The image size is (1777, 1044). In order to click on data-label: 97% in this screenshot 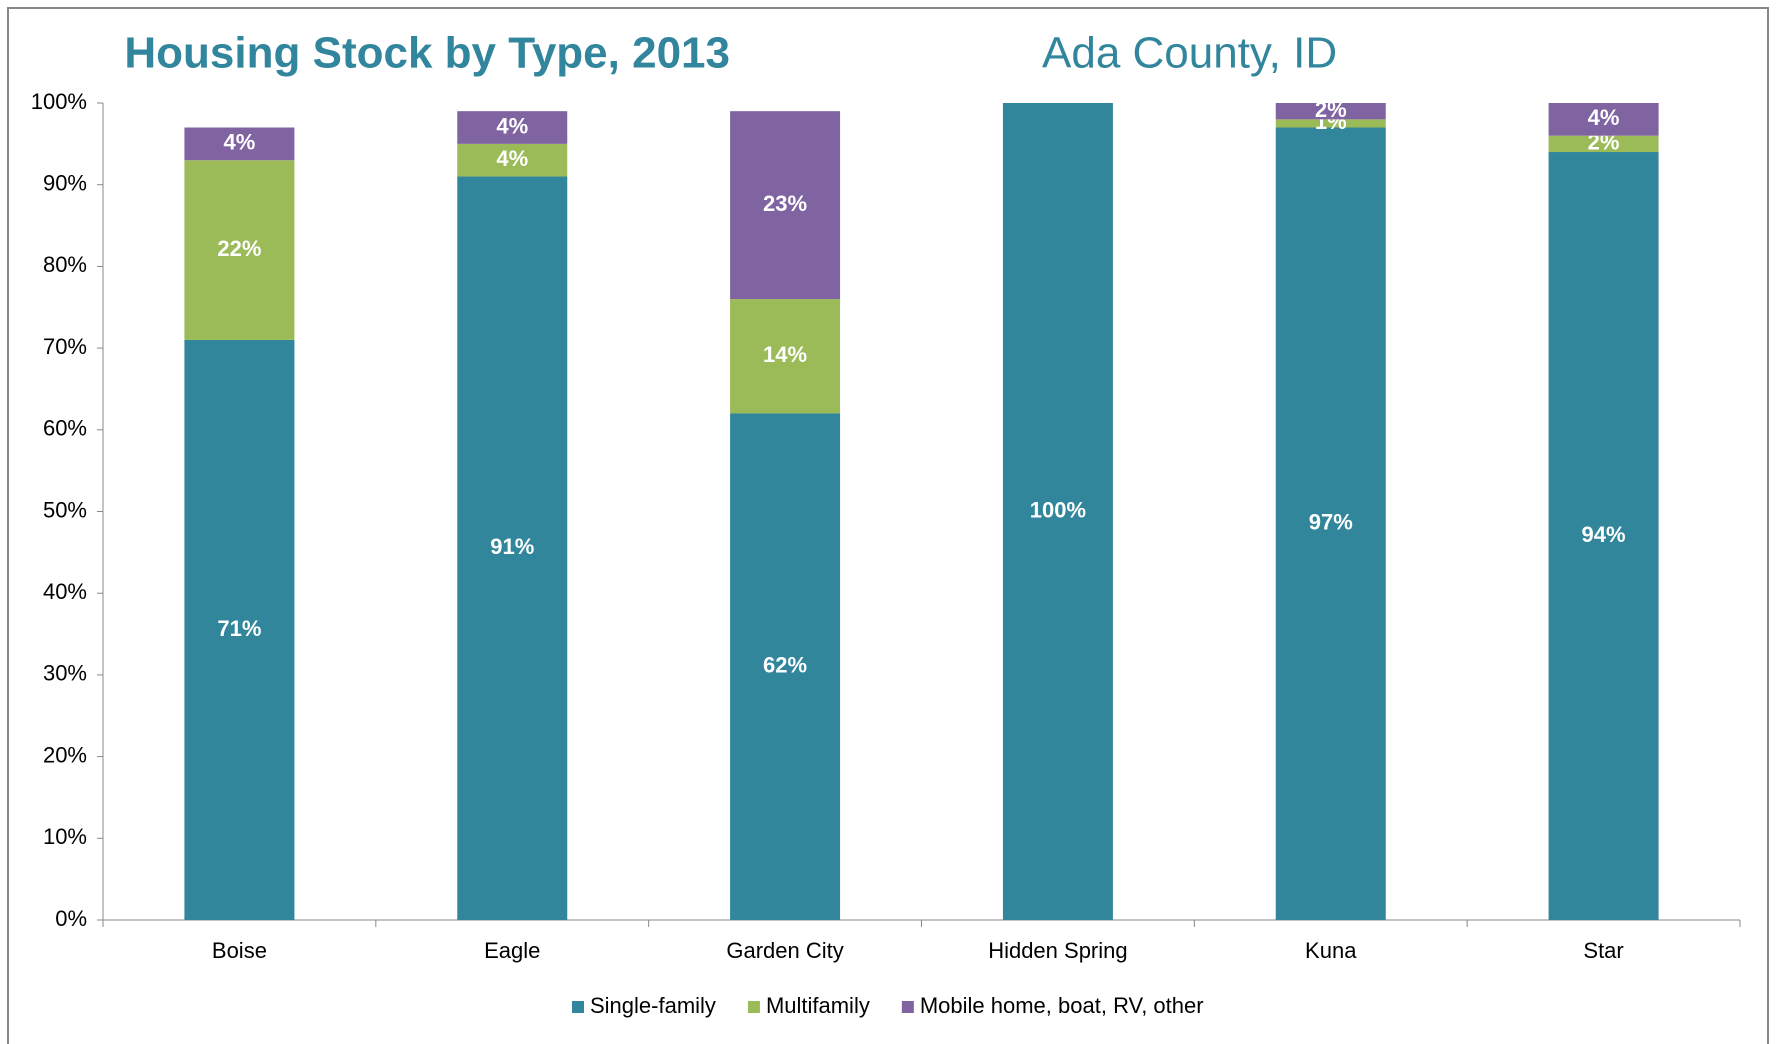, I will do `click(1331, 522)`.